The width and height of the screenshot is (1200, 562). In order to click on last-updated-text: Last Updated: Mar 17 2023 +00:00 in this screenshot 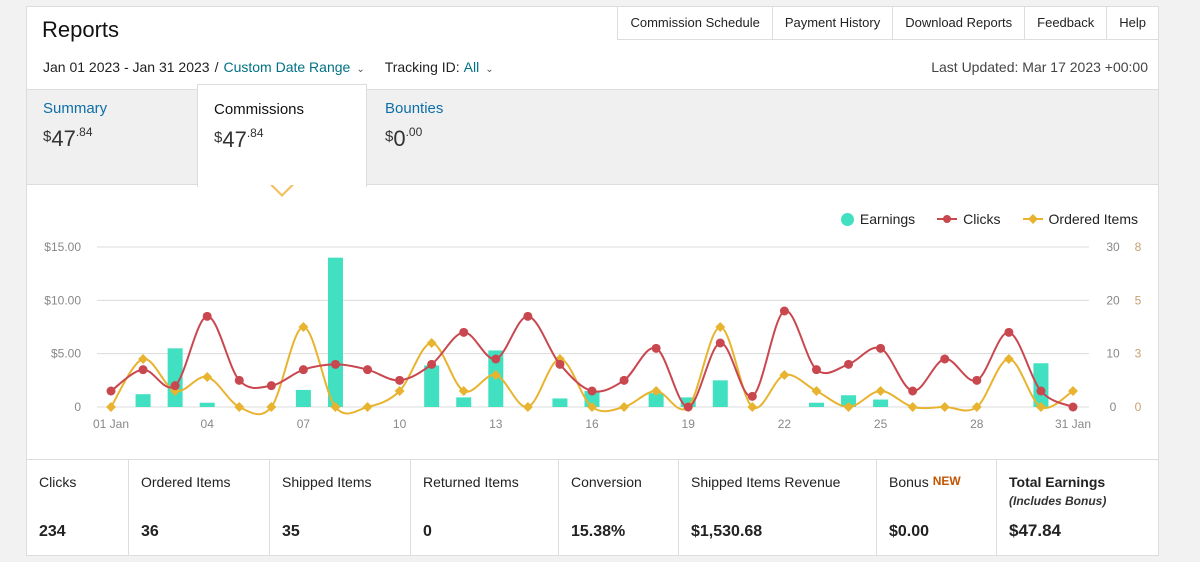, I will do `click(1039, 67)`.